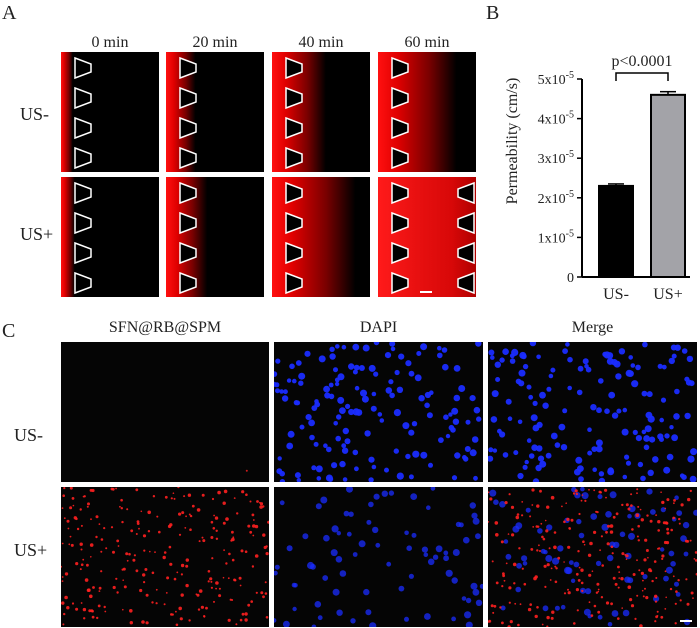 The width and height of the screenshot is (700, 628). Describe the element at coordinates (493, 13) in the screenshot. I see `panel-b-letter: B` at that location.